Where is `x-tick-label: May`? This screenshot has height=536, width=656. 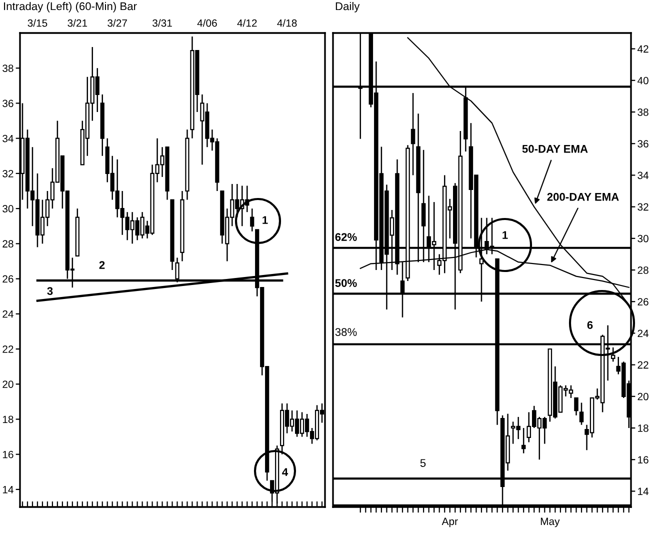 x-tick-label: May is located at coordinates (550, 523).